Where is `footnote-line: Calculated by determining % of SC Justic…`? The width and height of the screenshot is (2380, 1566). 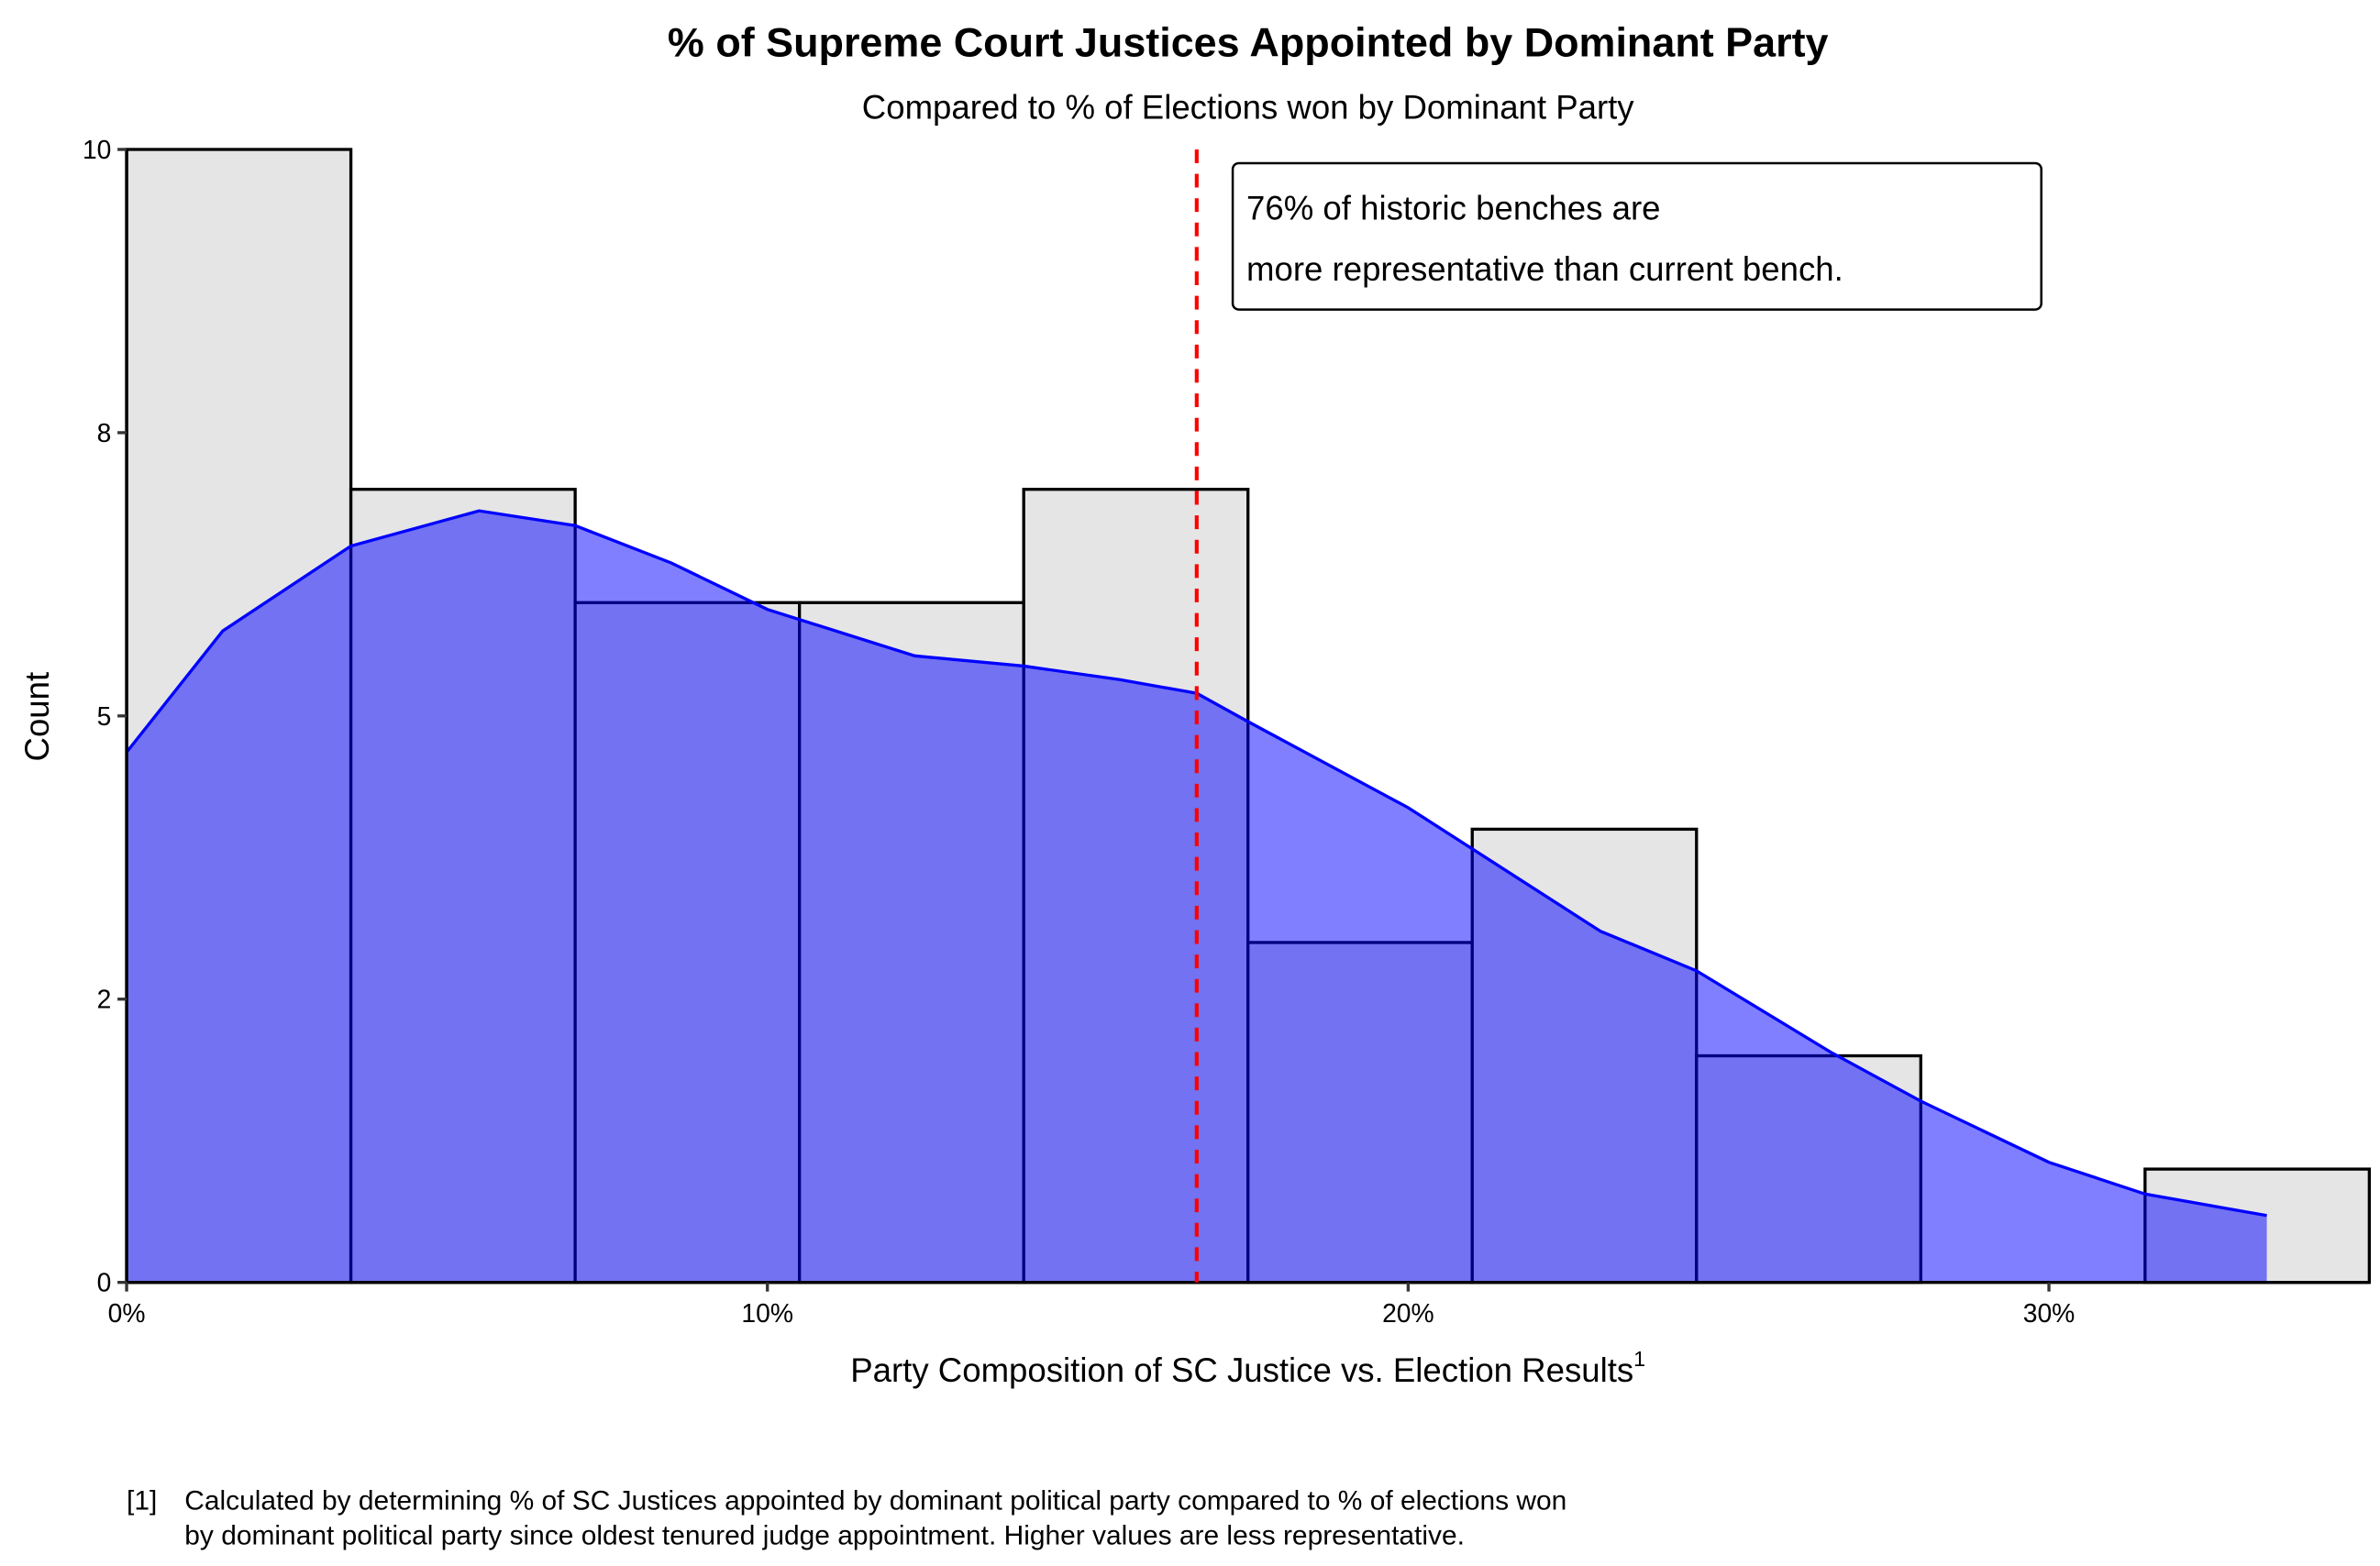
footnote-line: Calculated by determining % of SC Justic… is located at coordinates (875, 1500).